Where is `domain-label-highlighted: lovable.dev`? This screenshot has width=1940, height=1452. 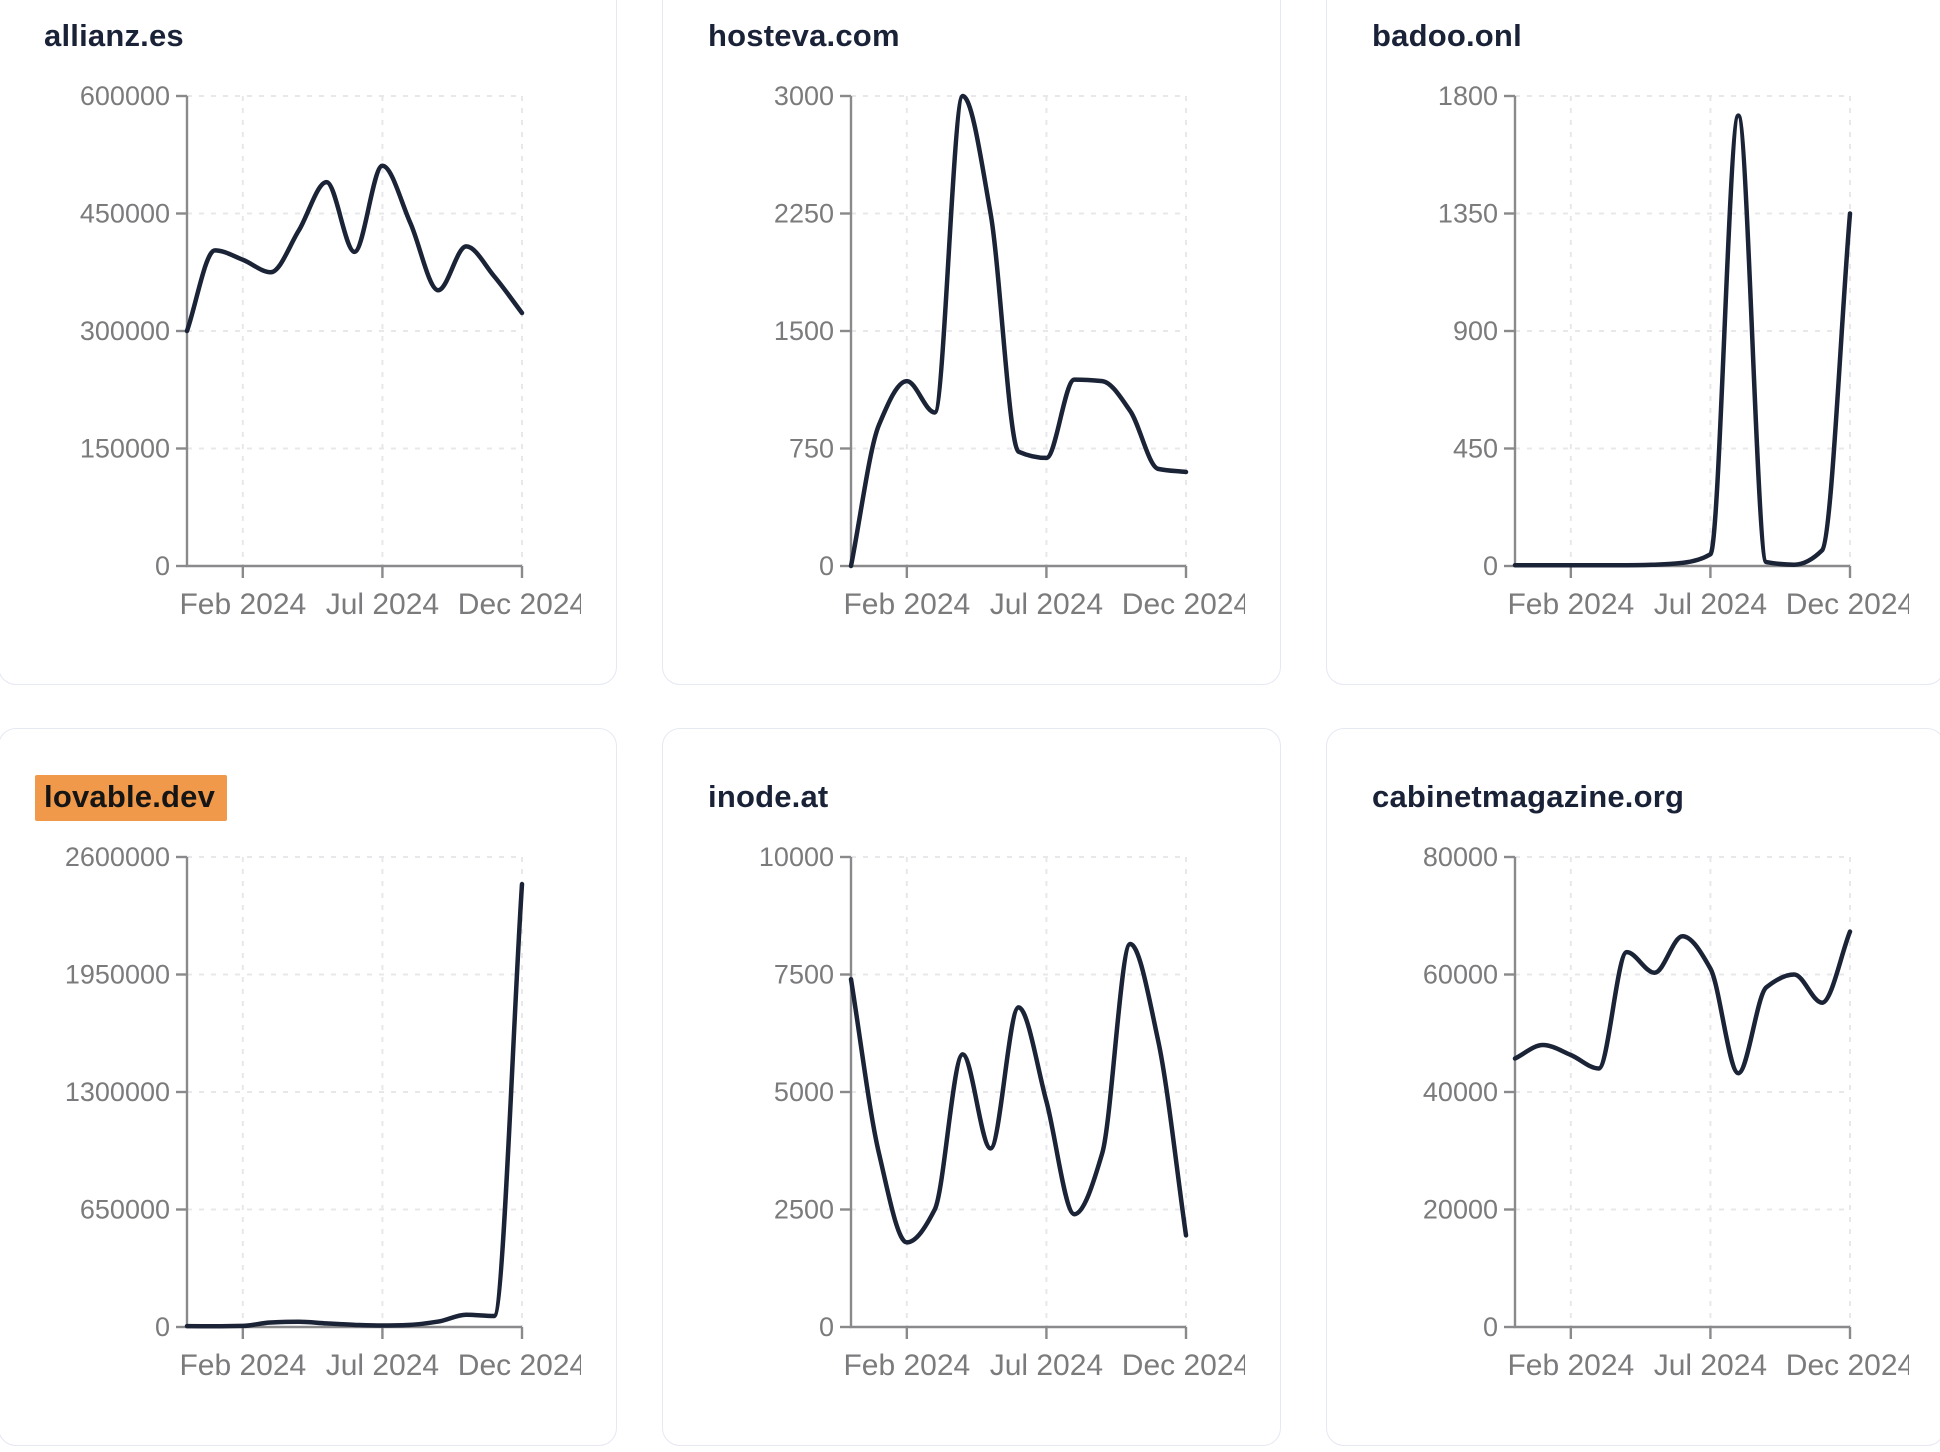
domain-label-highlighted: lovable.dev is located at coordinates (131, 798).